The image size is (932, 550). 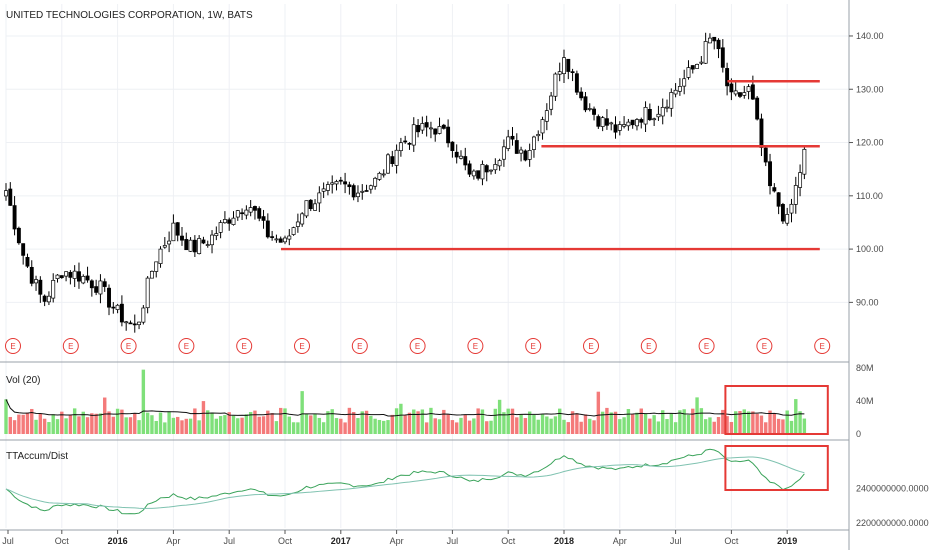 I want to click on x-tick-label: 2017, so click(x=341, y=541).